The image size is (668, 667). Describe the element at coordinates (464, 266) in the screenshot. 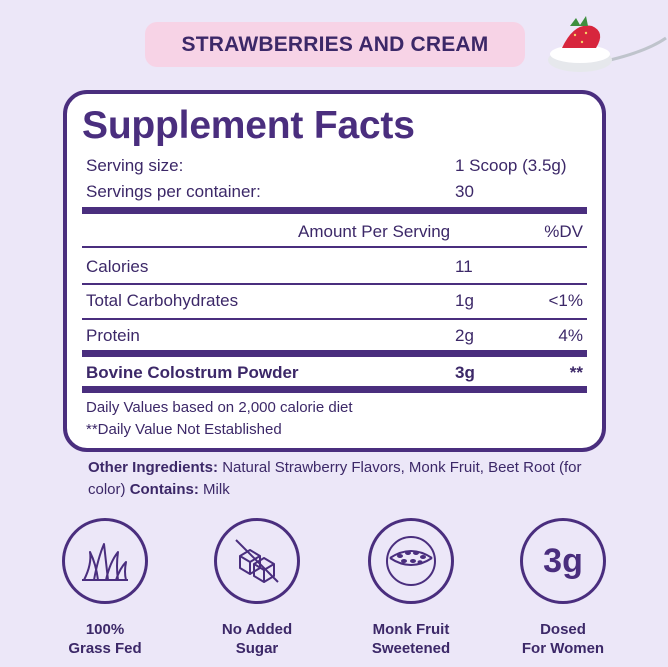

I see `nutrient-amount: 11` at that location.